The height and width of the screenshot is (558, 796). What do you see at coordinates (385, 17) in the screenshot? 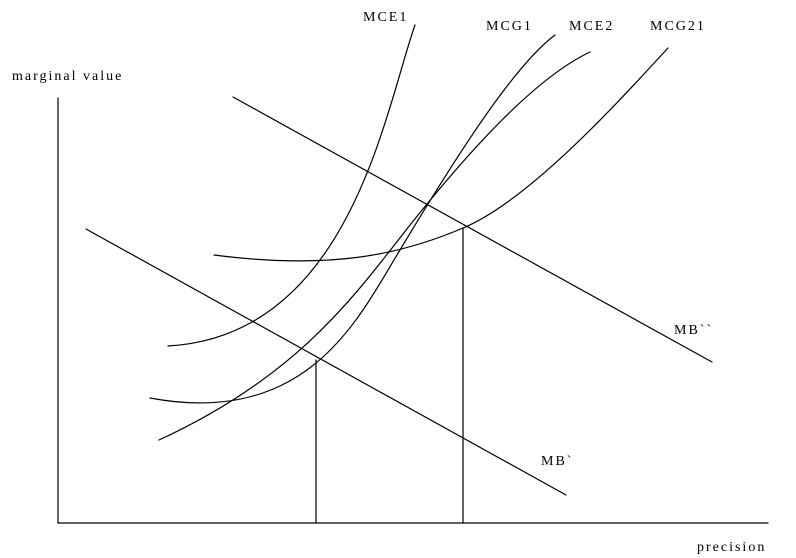
I see `mce1-label: MCE1` at bounding box center [385, 17].